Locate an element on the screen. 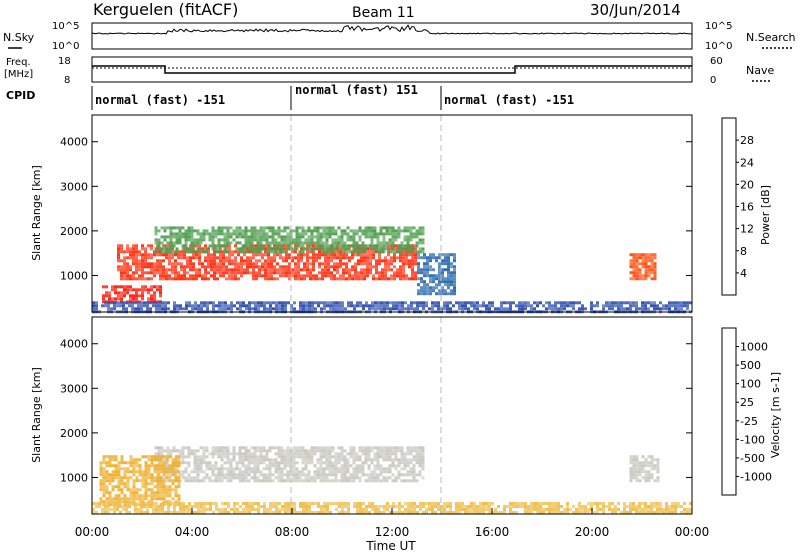 Image resolution: width=800 pixels, height=554 pixels. velocity-ylabel: Slant Range [km] is located at coordinates (36, 415).